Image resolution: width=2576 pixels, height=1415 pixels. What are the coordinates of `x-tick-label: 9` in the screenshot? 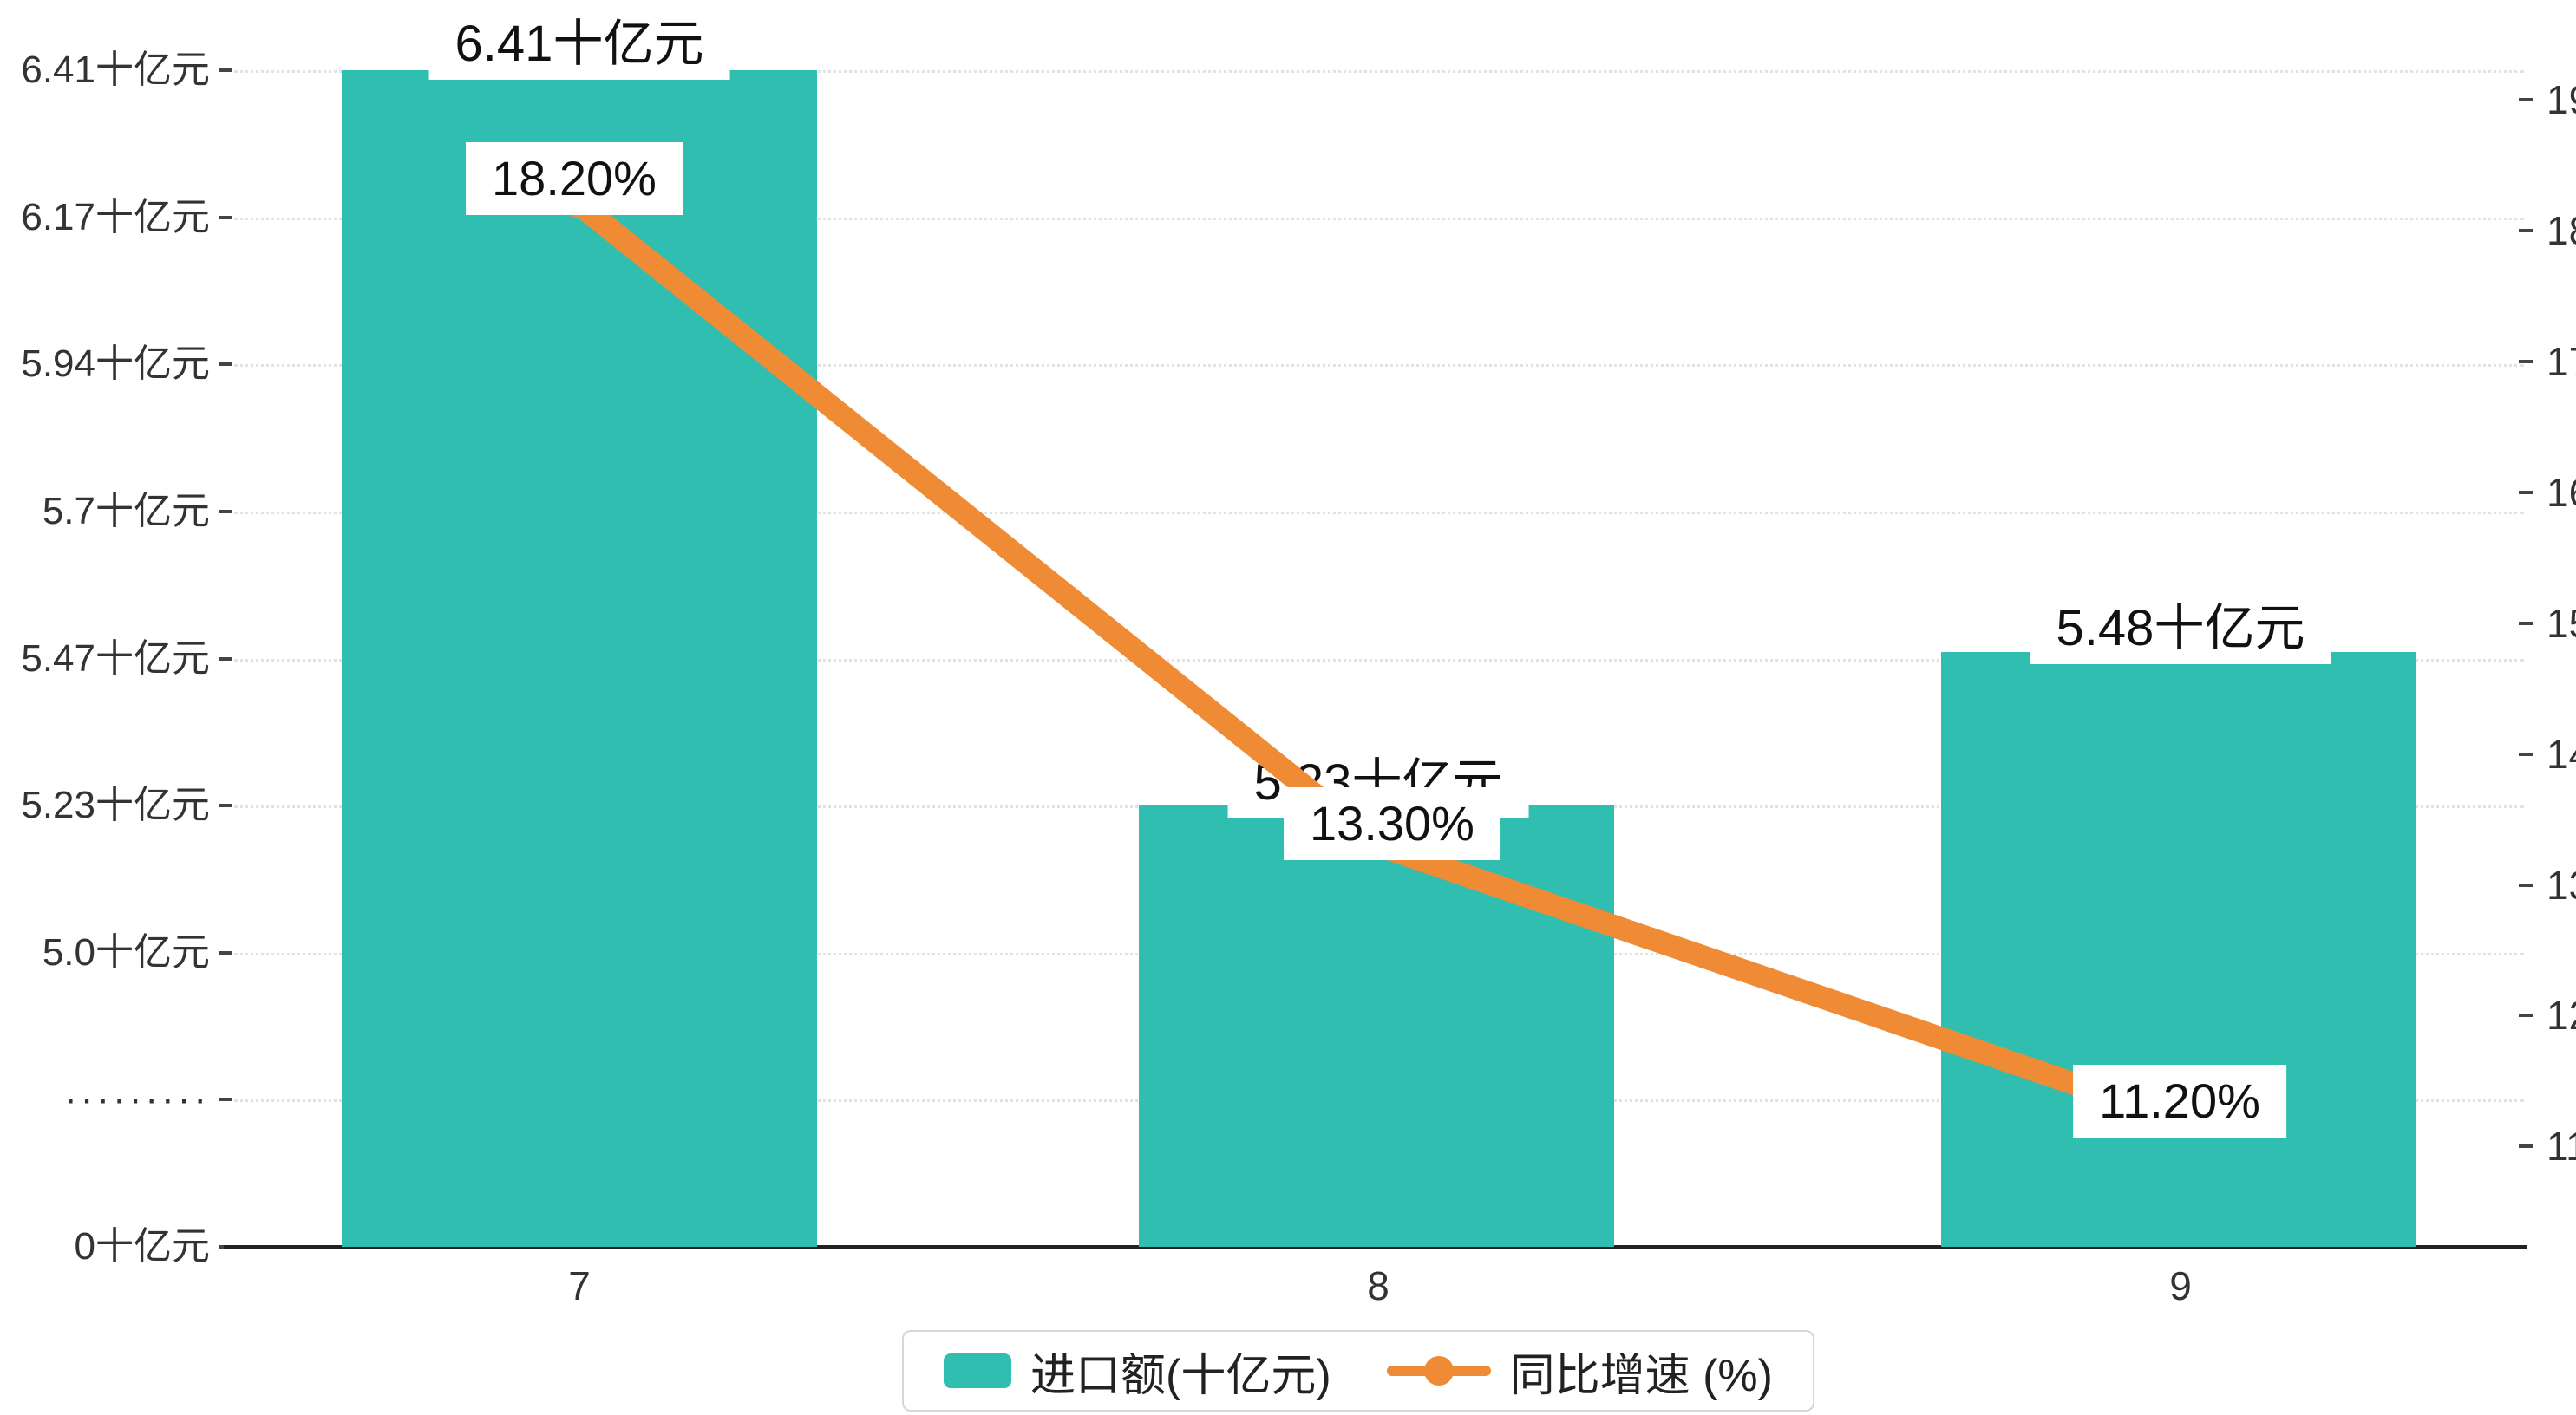 It's located at (2180, 1285).